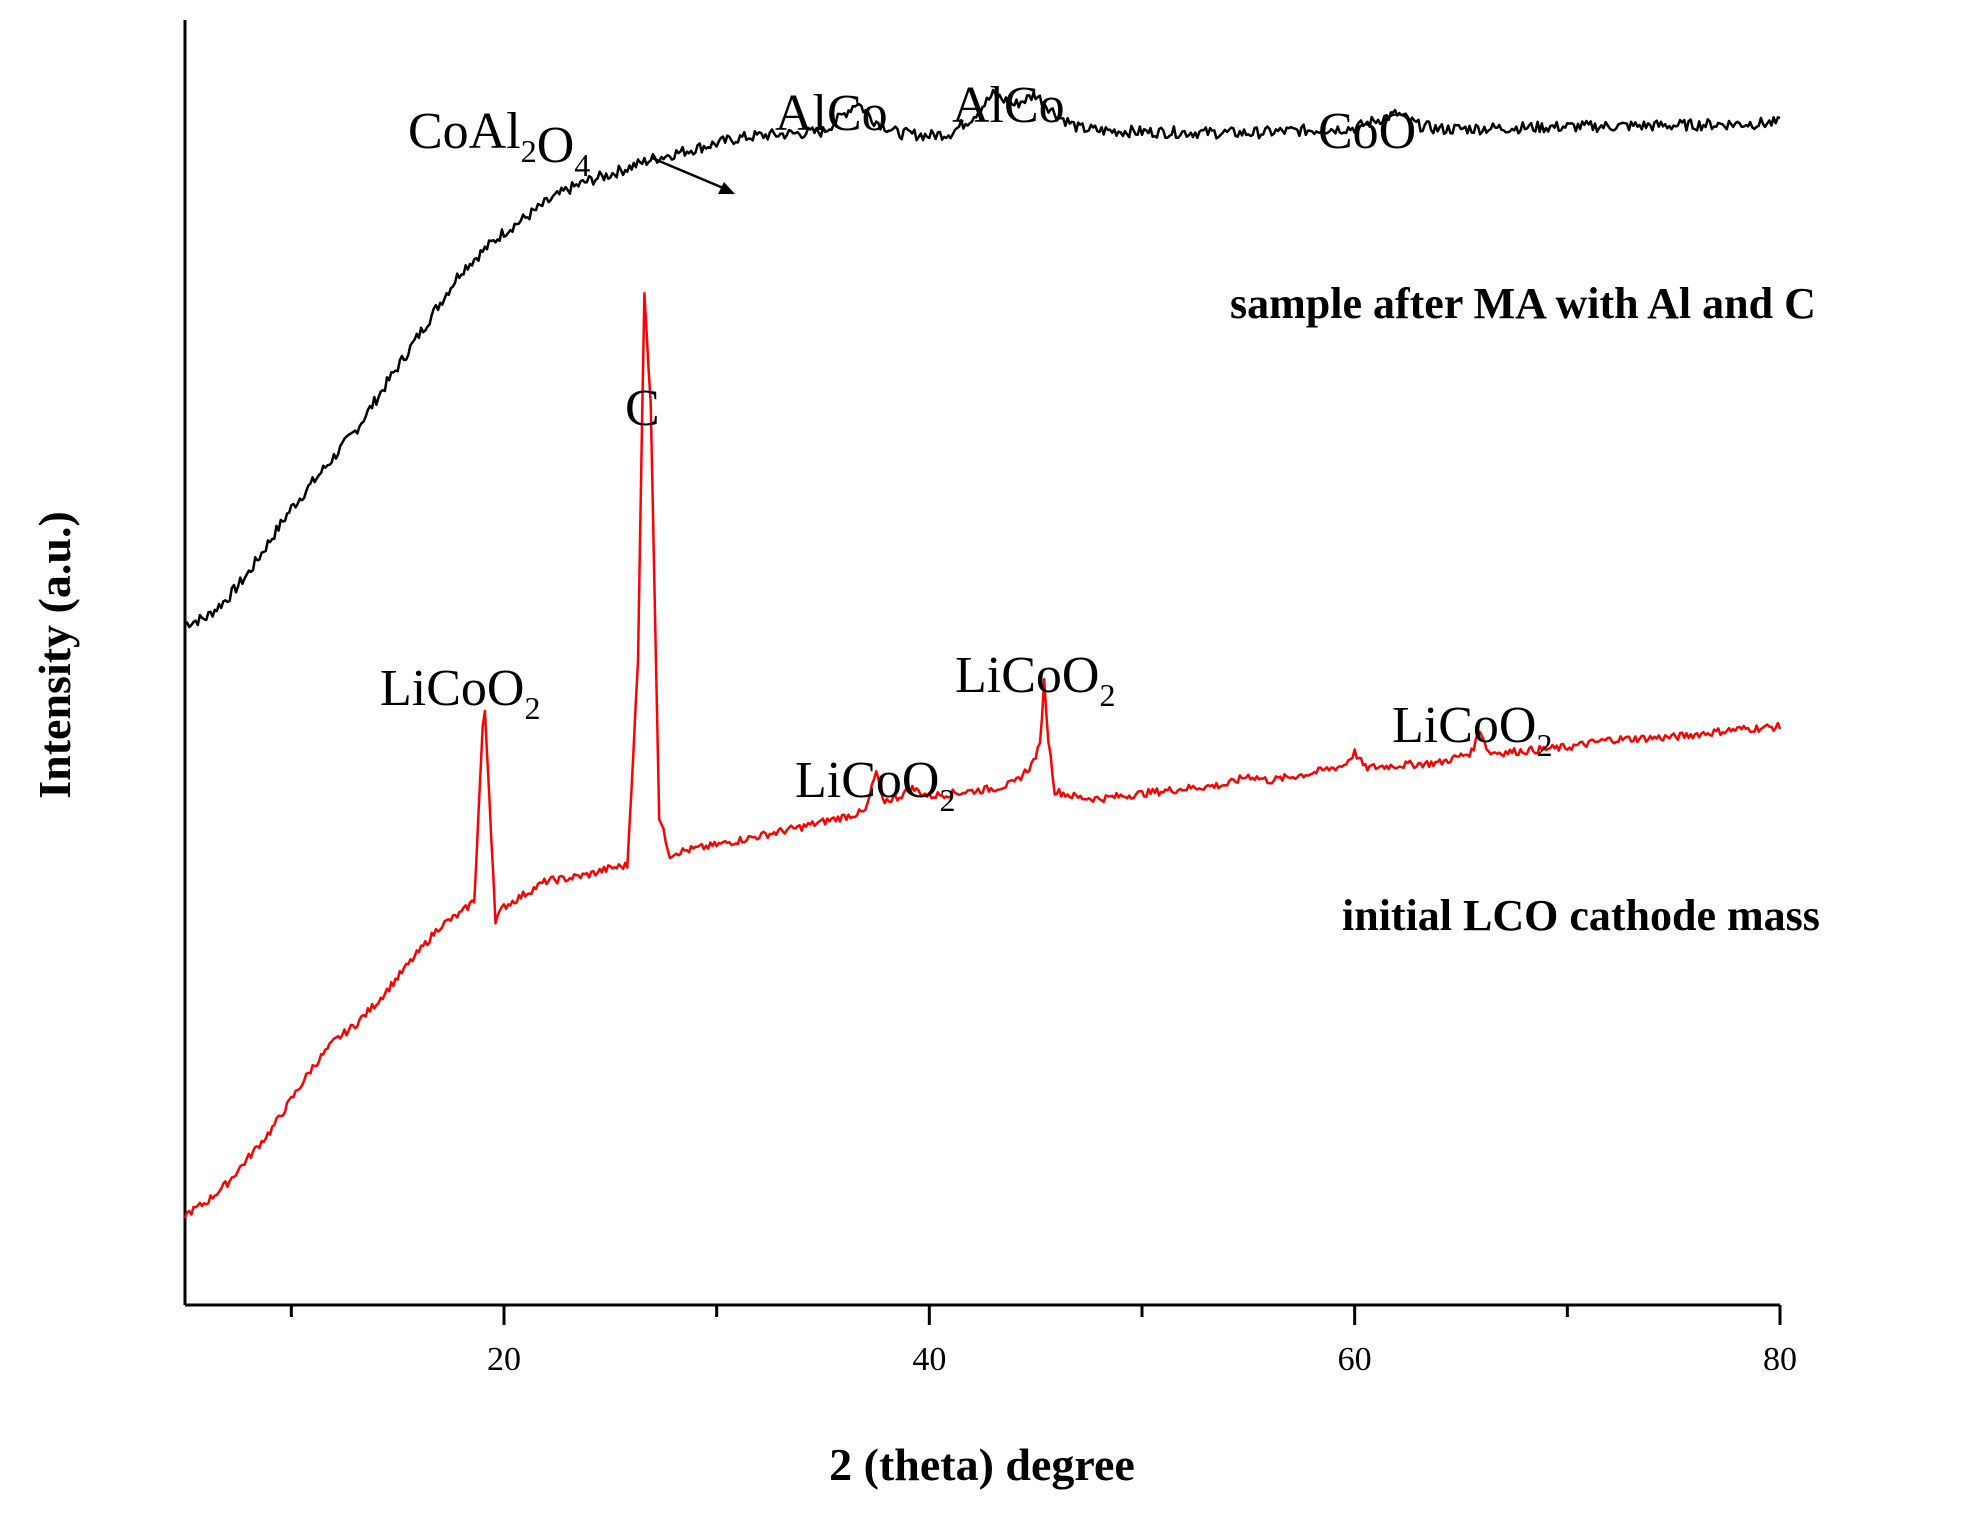 Image resolution: width=1979 pixels, height=1513 pixels. What do you see at coordinates (1035, 1315) in the screenshot?
I see `x-axis-ticks` at bounding box center [1035, 1315].